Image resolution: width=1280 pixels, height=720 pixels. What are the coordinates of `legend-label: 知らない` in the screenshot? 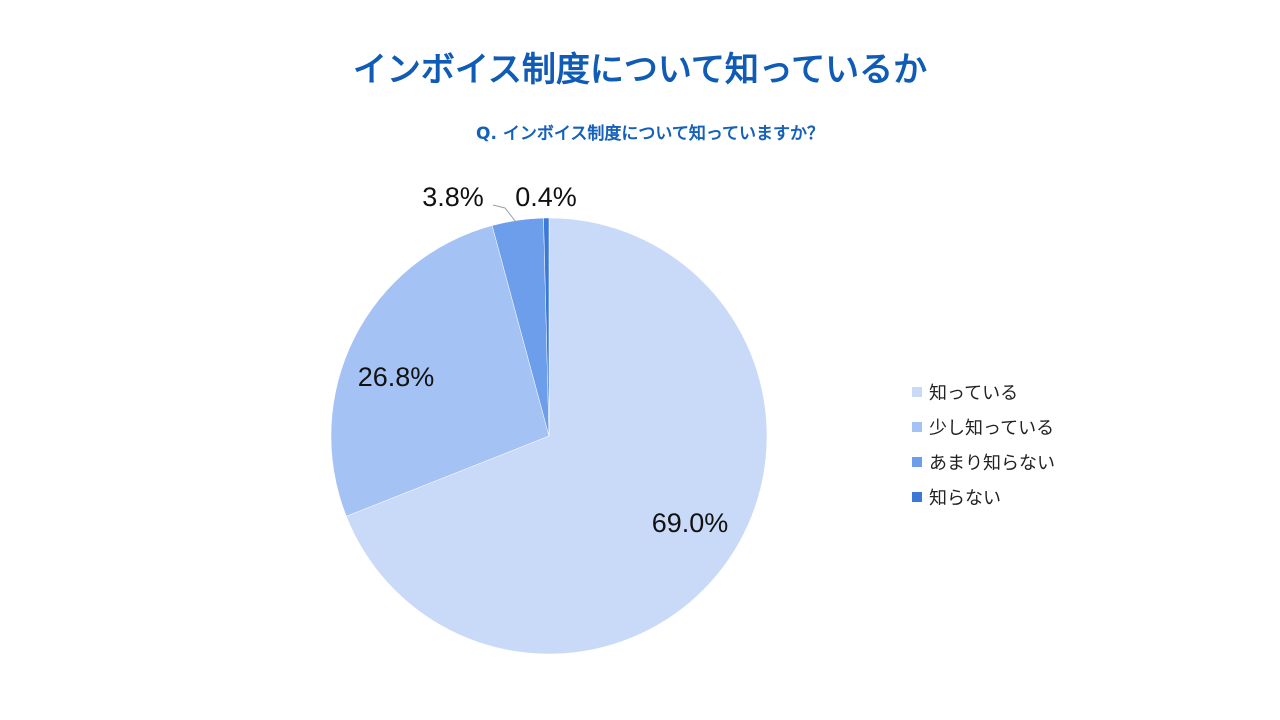 It's located at (965, 498).